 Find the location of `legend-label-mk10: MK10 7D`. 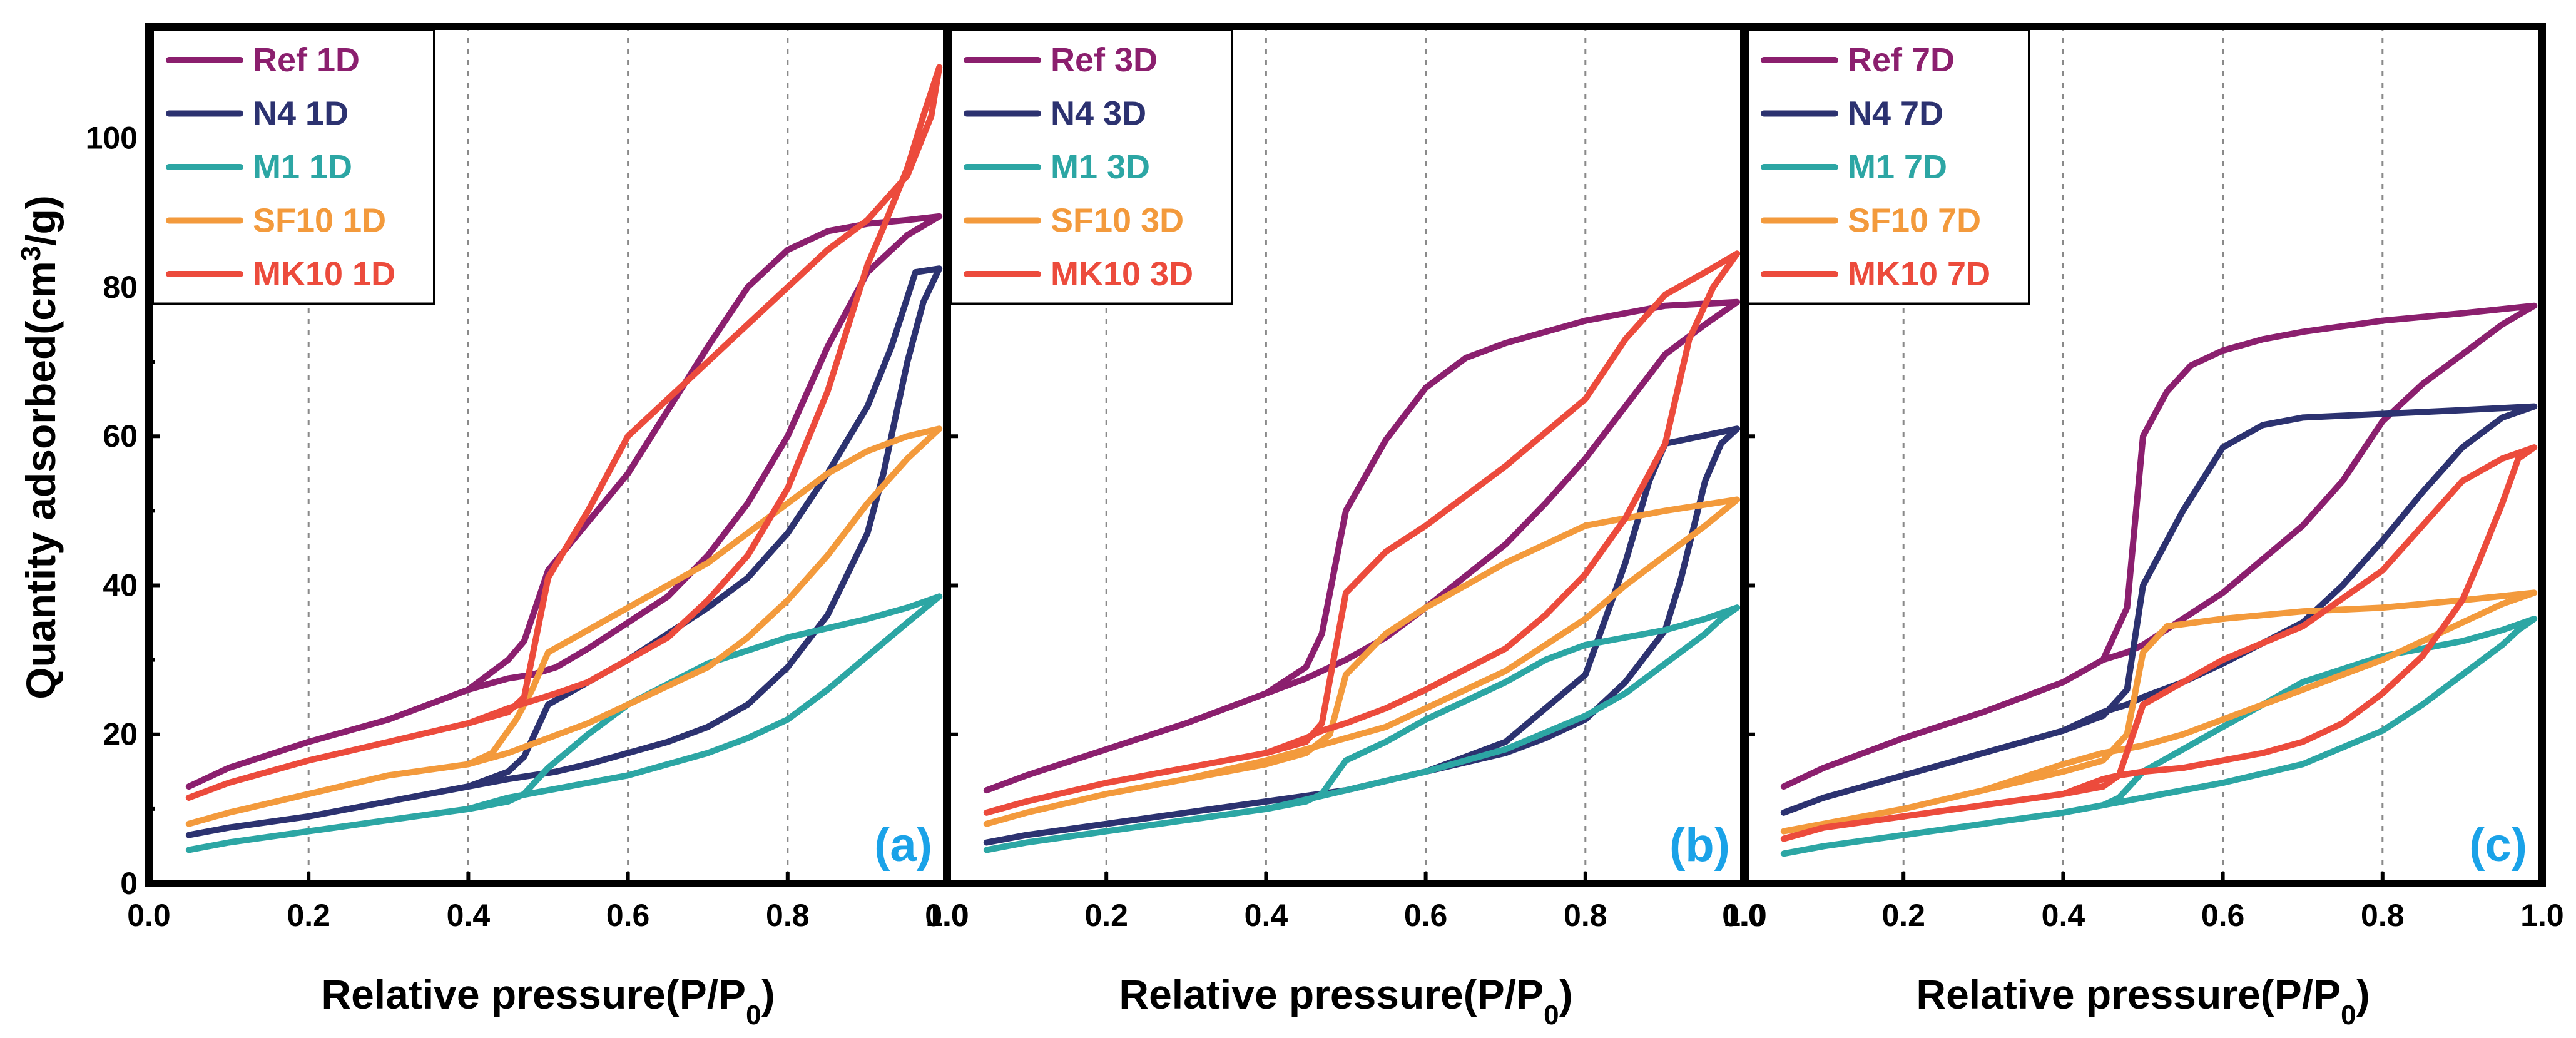

legend-label-mk10: MK10 7D is located at coordinates (1919, 274).